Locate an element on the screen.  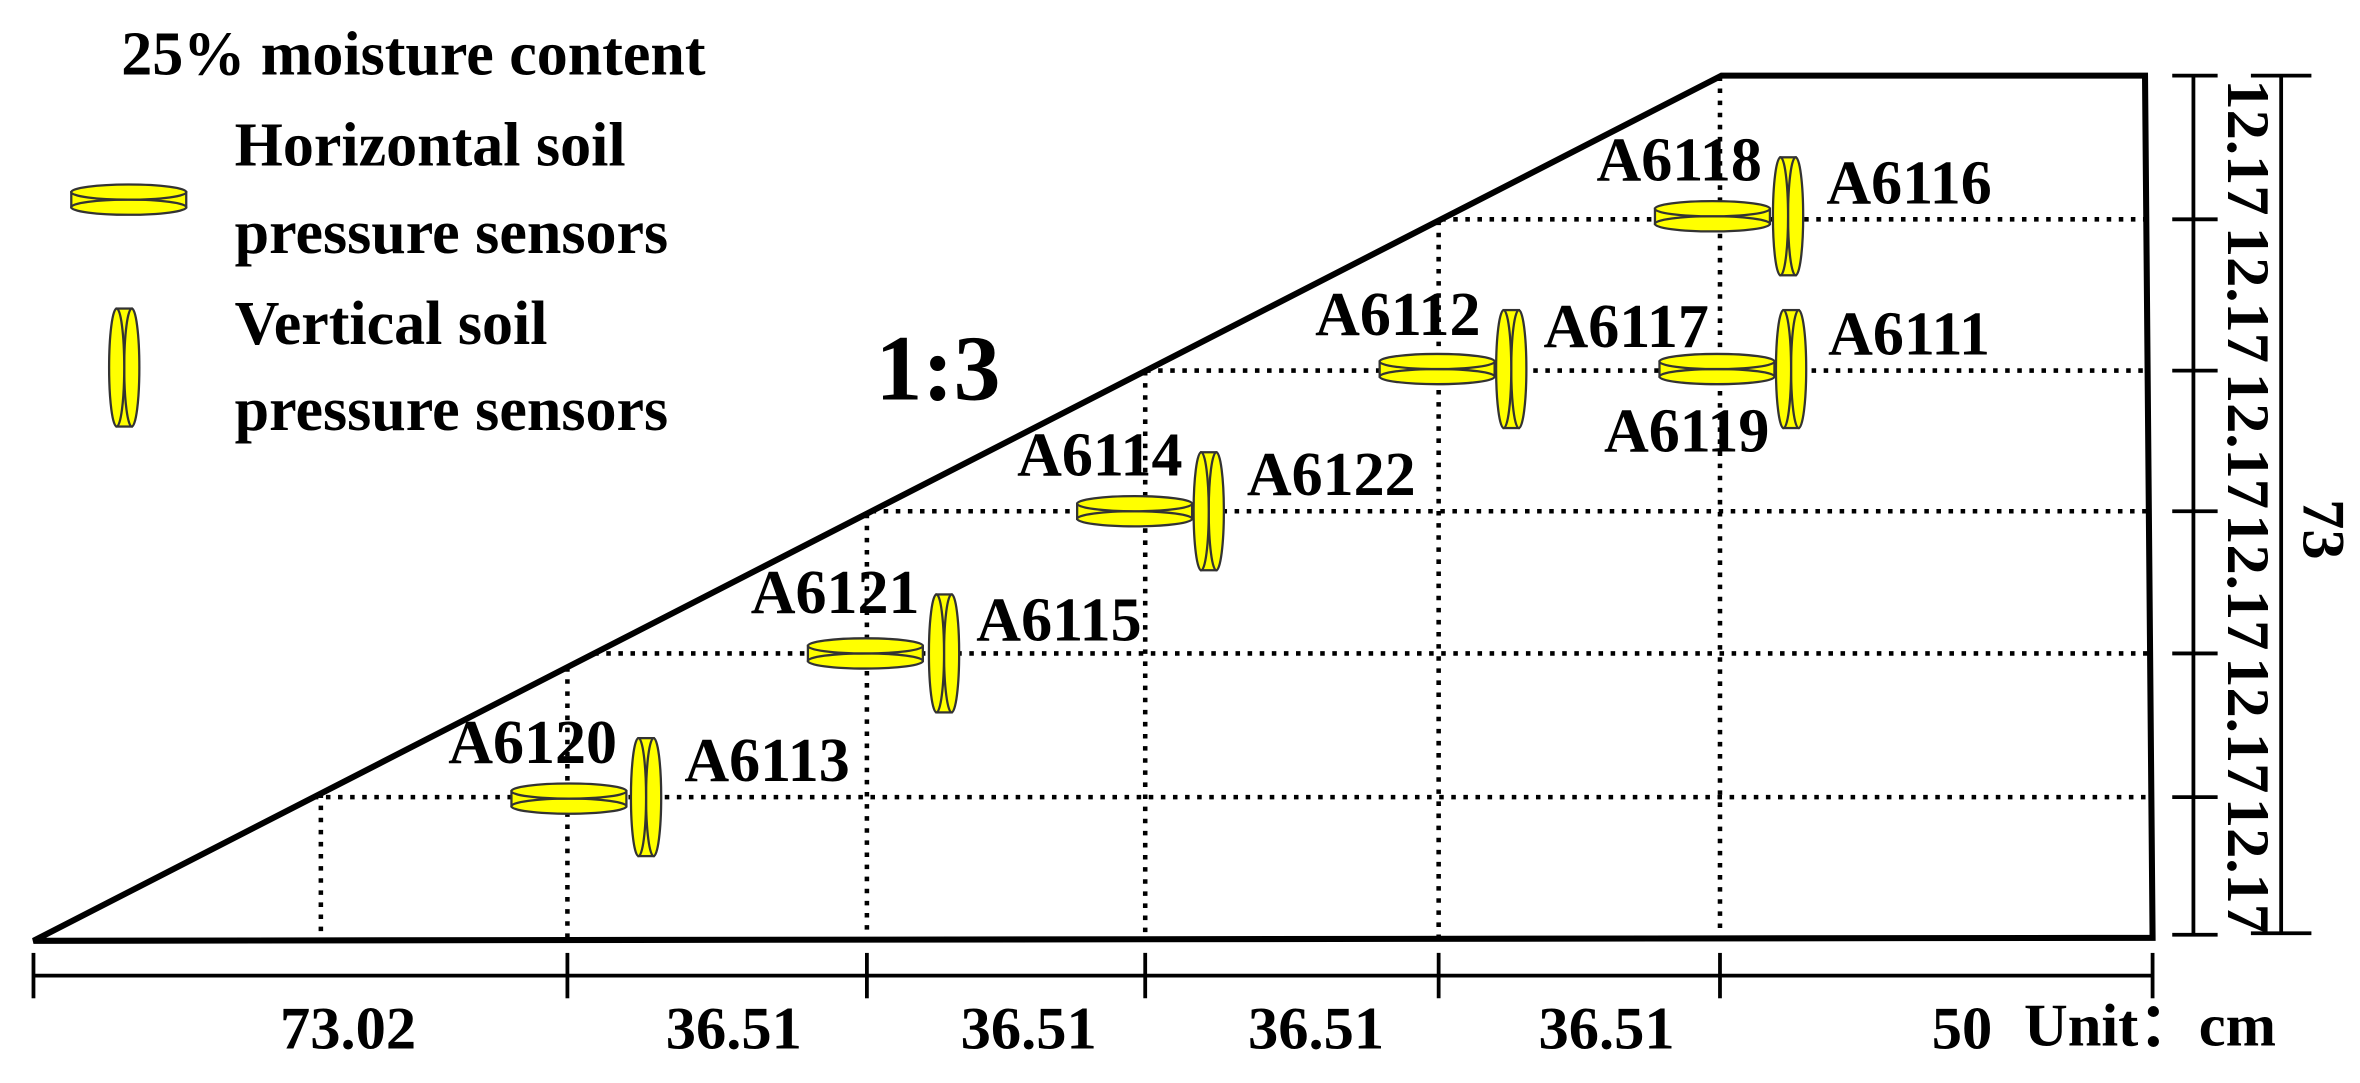
sensor-label: A6116 is located at coordinates (1908, 183).